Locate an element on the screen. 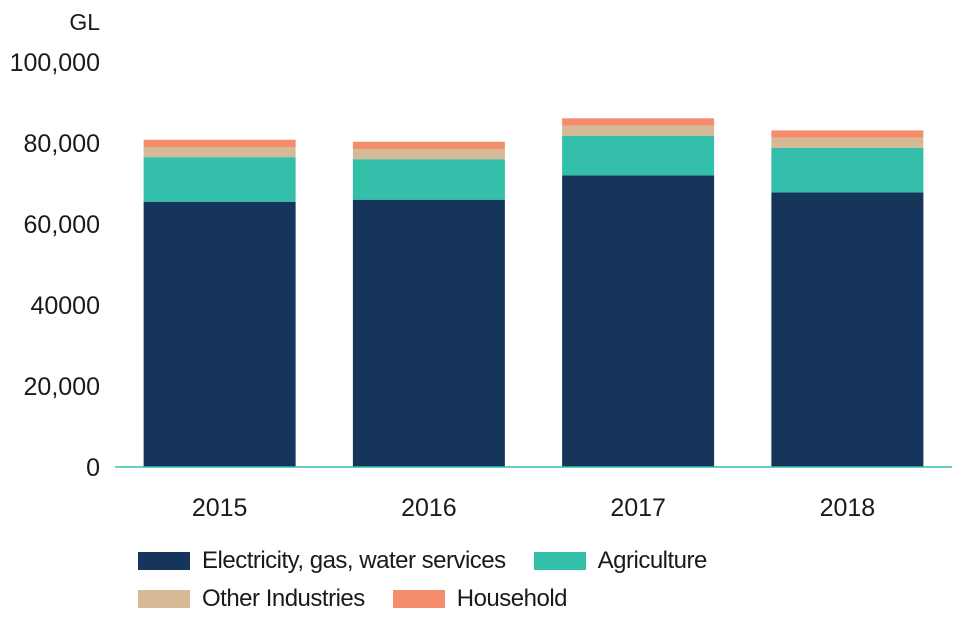 The image size is (975, 620). legend-label: Household is located at coordinates (512, 598).